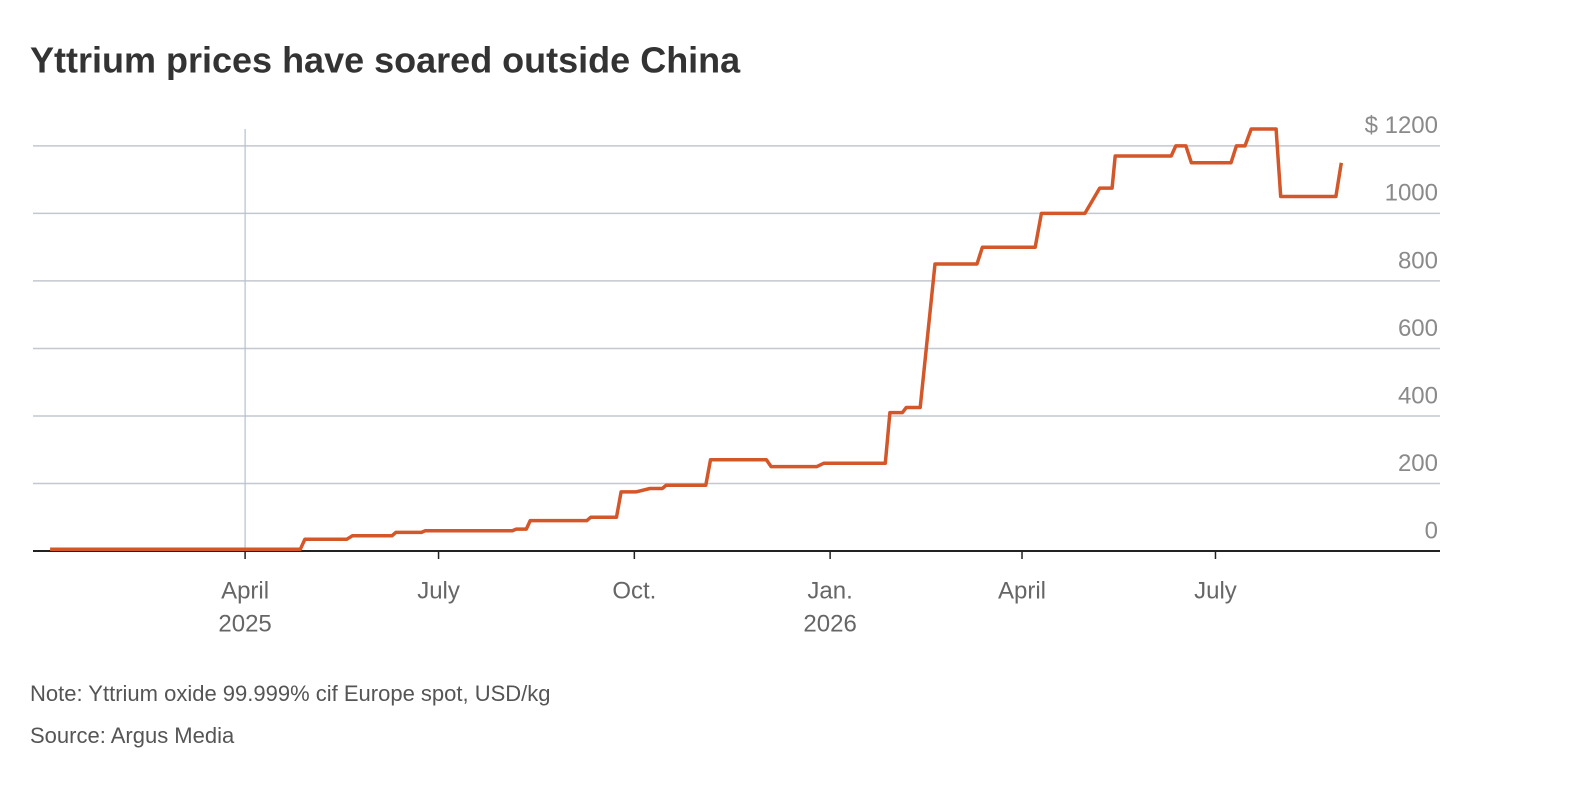 This screenshot has height=810, width=1574. Describe the element at coordinates (1431, 530) in the screenshot. I see `y-tick-label: 0` at that location.